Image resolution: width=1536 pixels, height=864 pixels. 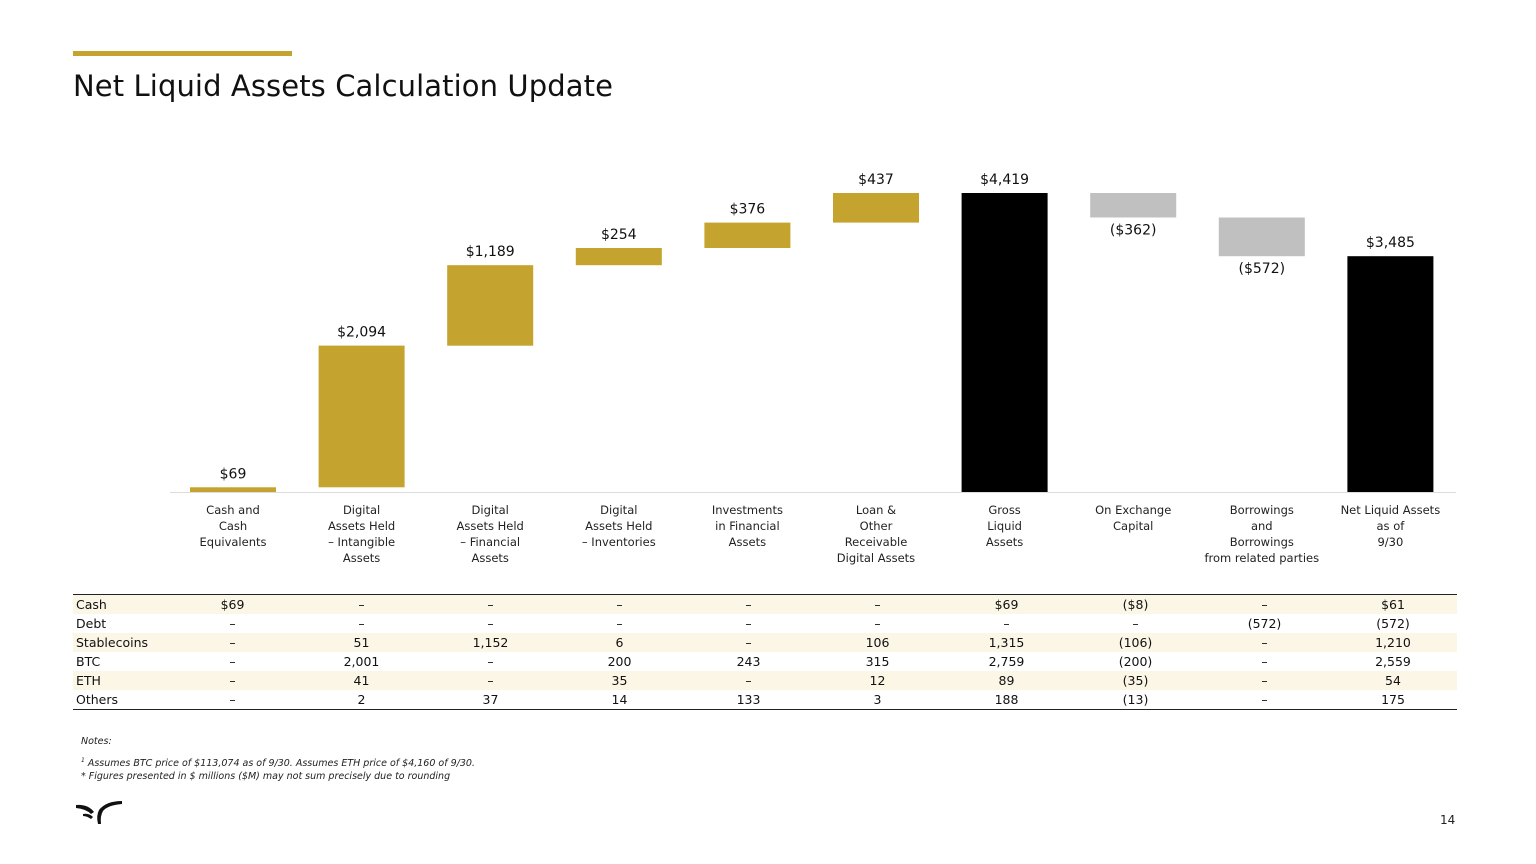 I want to click on table-cell: 188, so click(x=1006, y=700).